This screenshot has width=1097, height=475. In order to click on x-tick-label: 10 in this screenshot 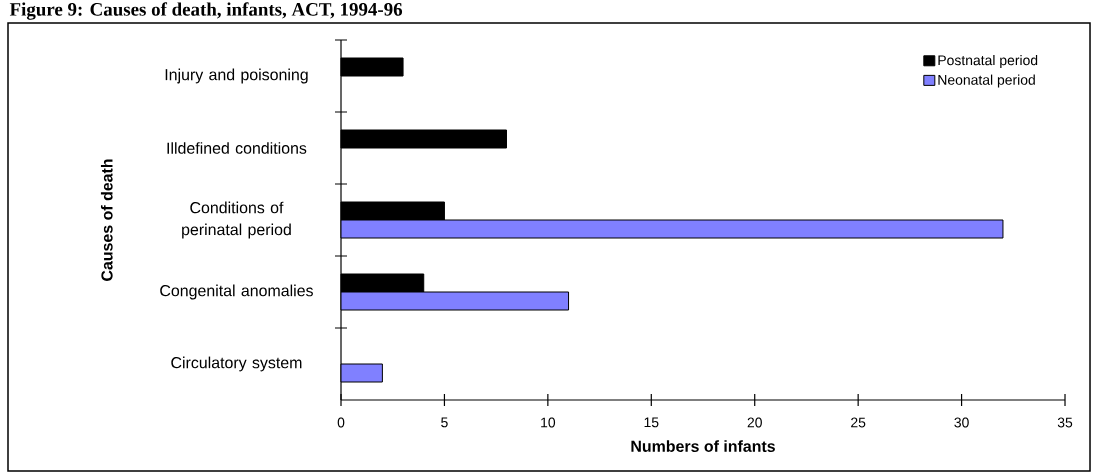, I will do `click(548, 422)`.